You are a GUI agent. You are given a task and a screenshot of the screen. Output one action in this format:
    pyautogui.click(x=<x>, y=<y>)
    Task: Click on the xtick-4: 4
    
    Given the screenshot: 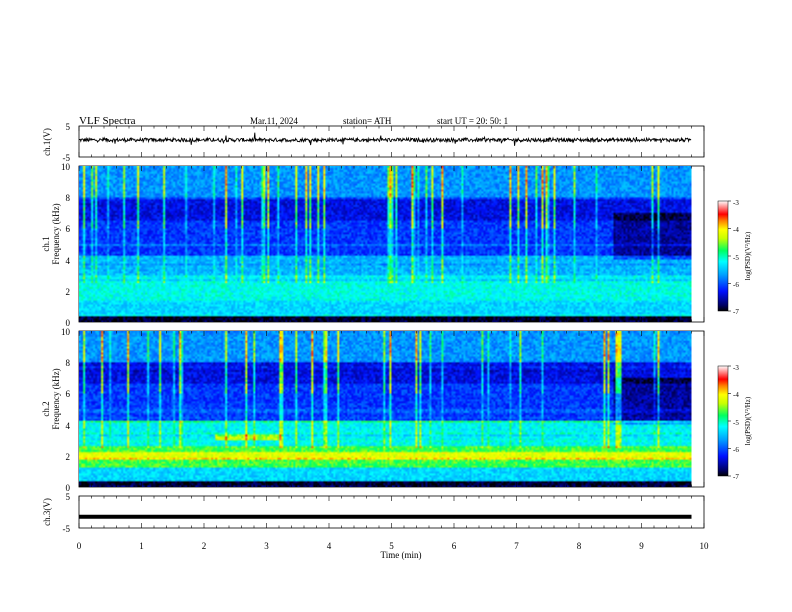 What is the action you would take?
    pyautogui.click(x=329, y=546)
    